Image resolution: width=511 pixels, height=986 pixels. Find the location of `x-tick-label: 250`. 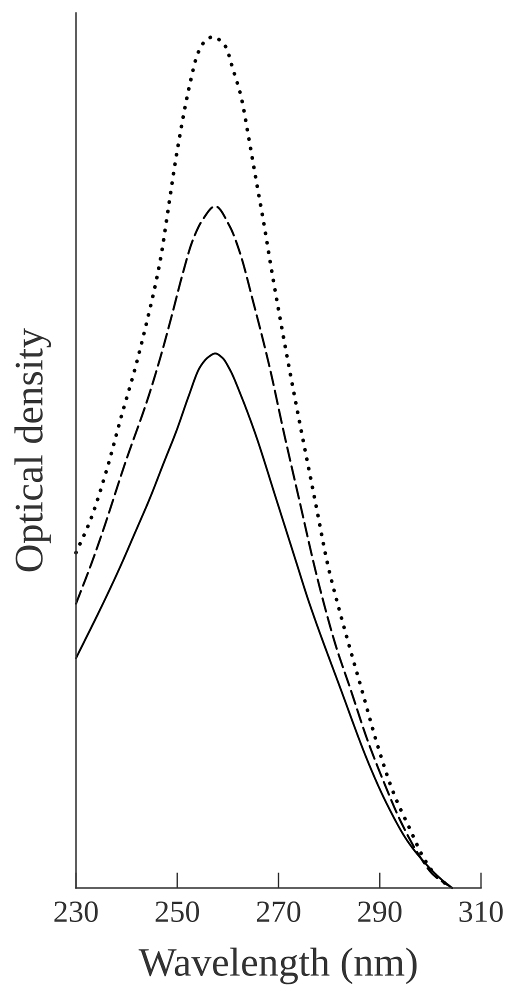

x-tick-label: 250 is located at coordinates (177, 911).